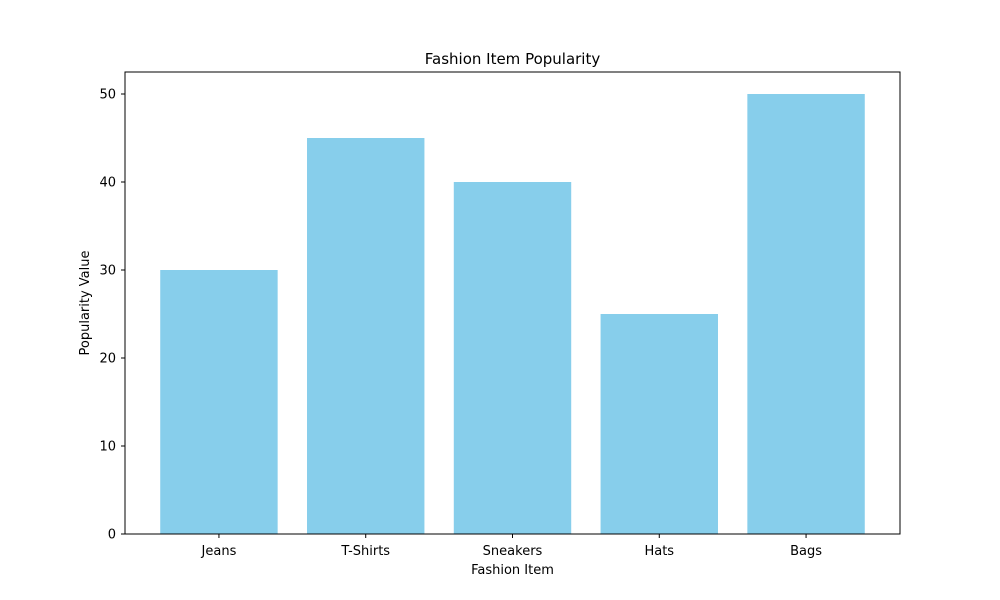 The width and height of the screenshot is (1000, 600). Describe the element at coordinates (659, 424) in the screenshot. I see `bar-hats` at that location.